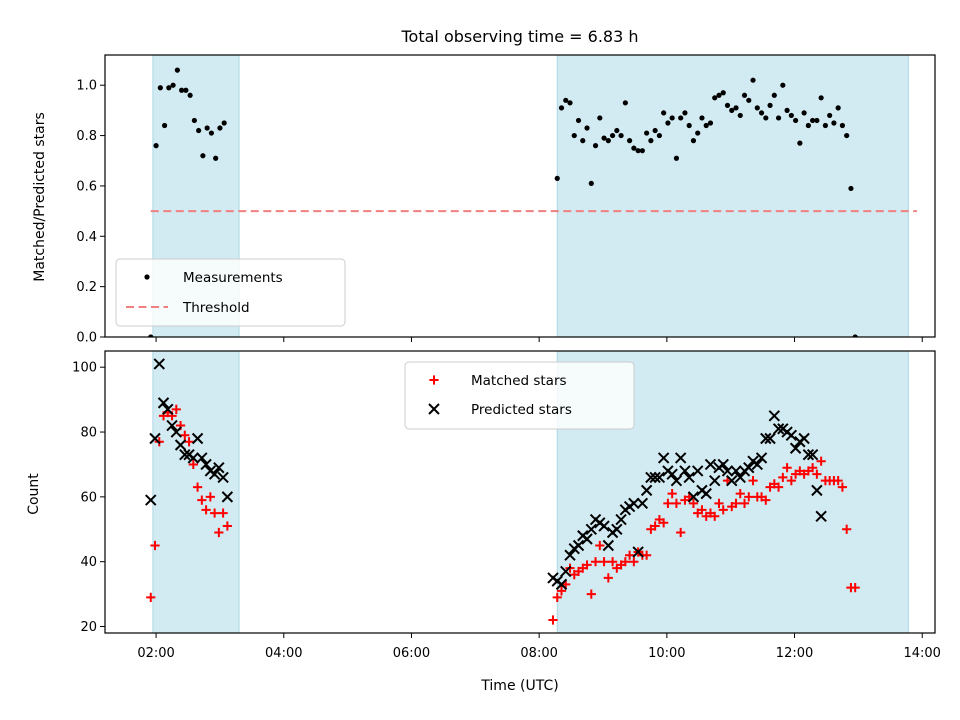 The image size is (960, 720). Describe the element at coordinates (84, 368) in the screenshot. I see `bottom-ytick-label: 100` at that location.